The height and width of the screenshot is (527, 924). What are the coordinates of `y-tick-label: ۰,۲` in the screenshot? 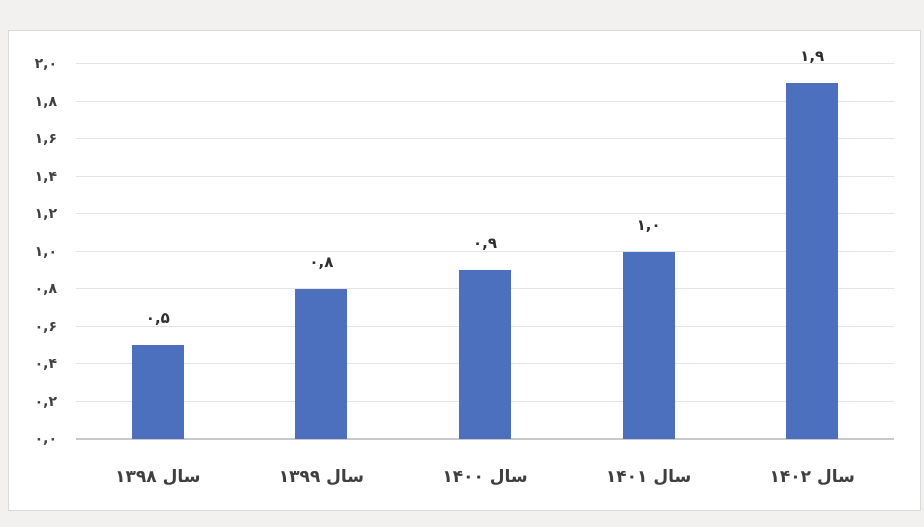 It's located at (45, 401).